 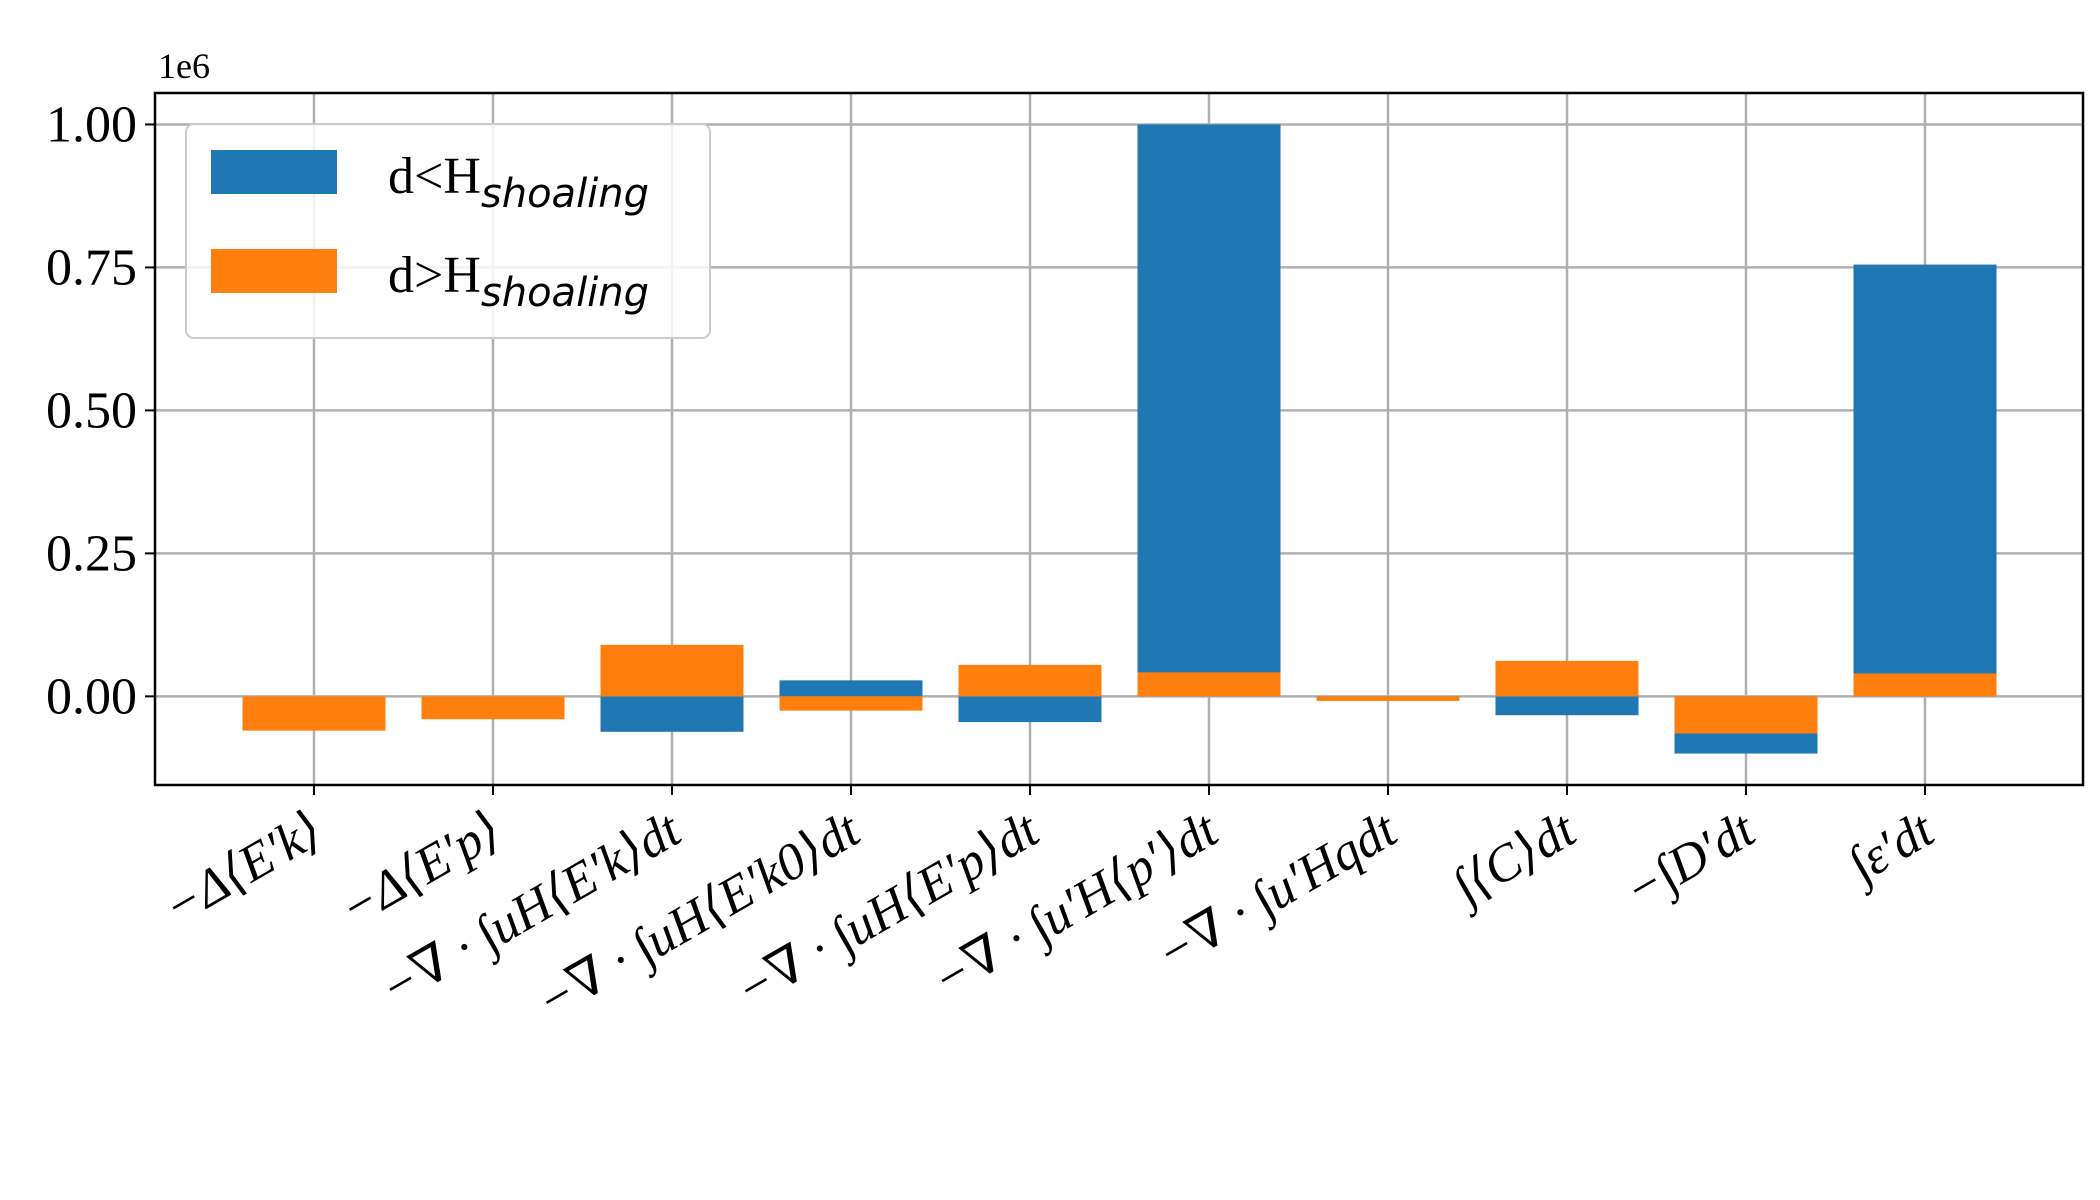 I want to click on x-tick-label: −∇ · ∫uH⟨E′p⟩dt, so click(x=888, y=910).